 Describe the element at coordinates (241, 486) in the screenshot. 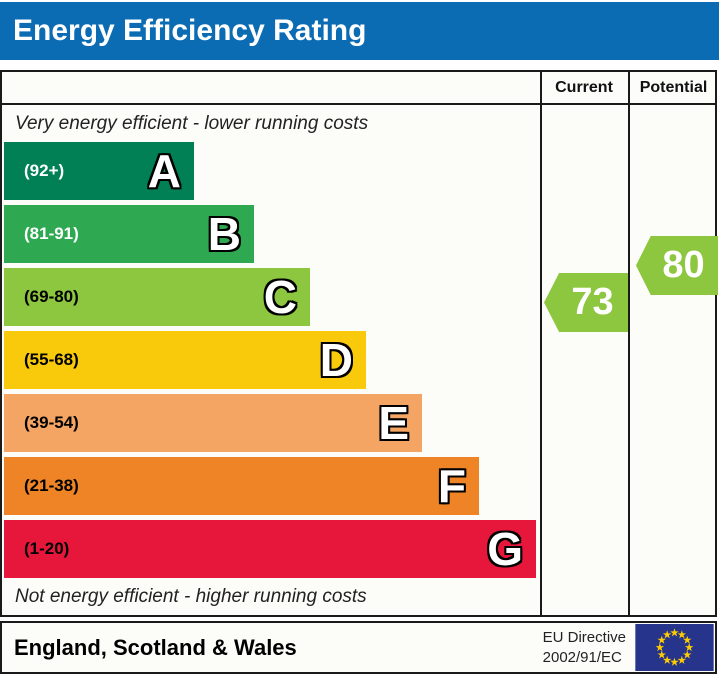

I see `band-bar-f: (21-38) F` at that location.